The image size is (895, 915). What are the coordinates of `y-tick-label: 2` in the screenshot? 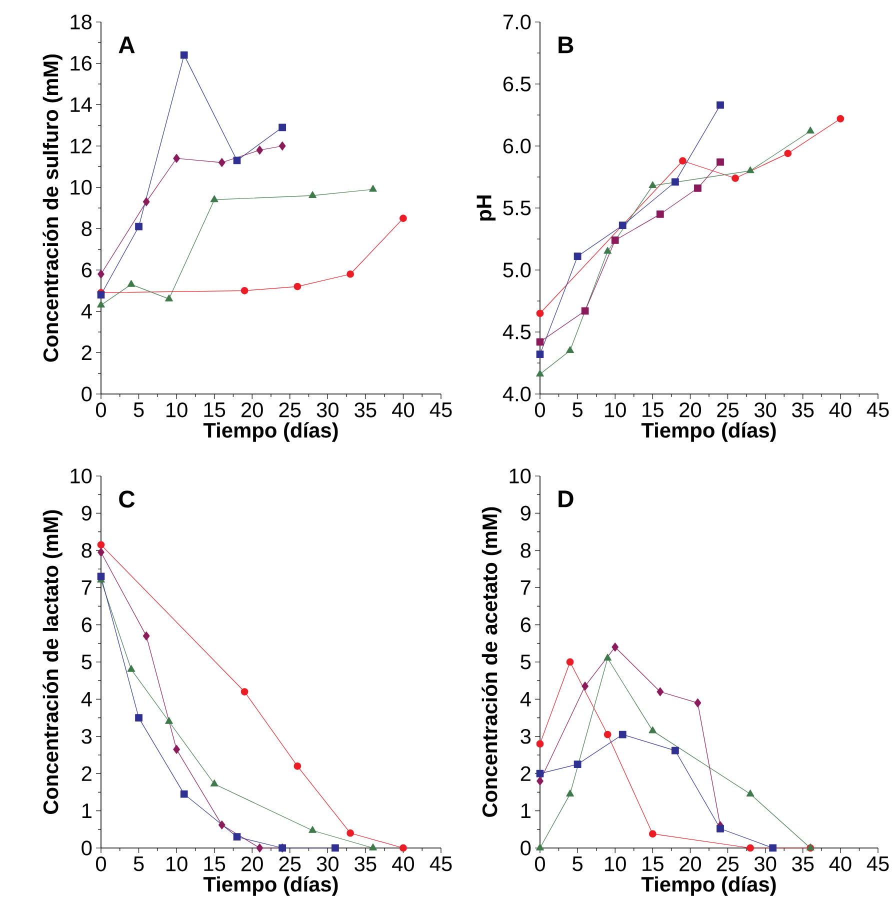 It's located at (87, 773).